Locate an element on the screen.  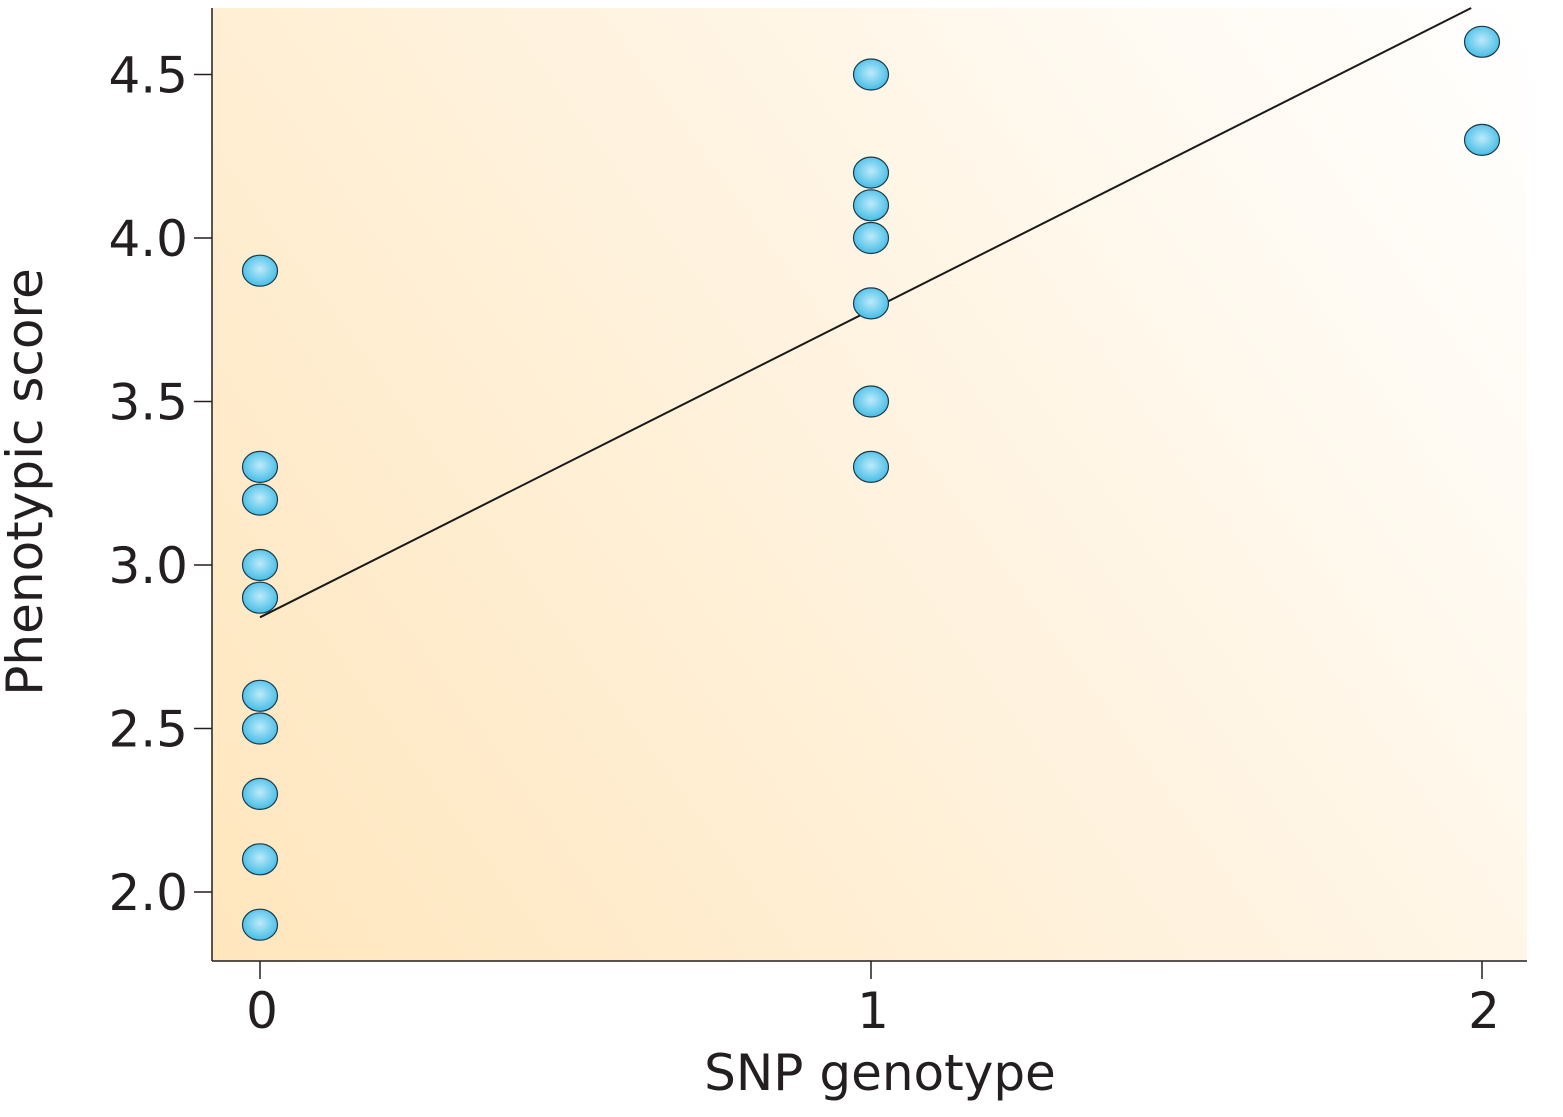
x-axis-title: SNP genotype is located at coordinates (880, 1073).